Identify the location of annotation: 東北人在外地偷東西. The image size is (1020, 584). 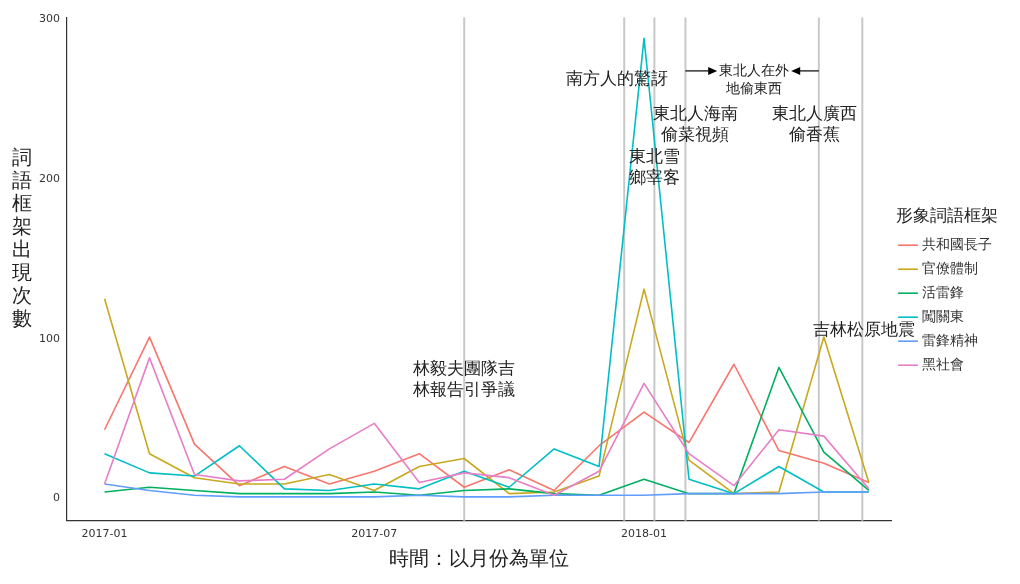
(754, 79).